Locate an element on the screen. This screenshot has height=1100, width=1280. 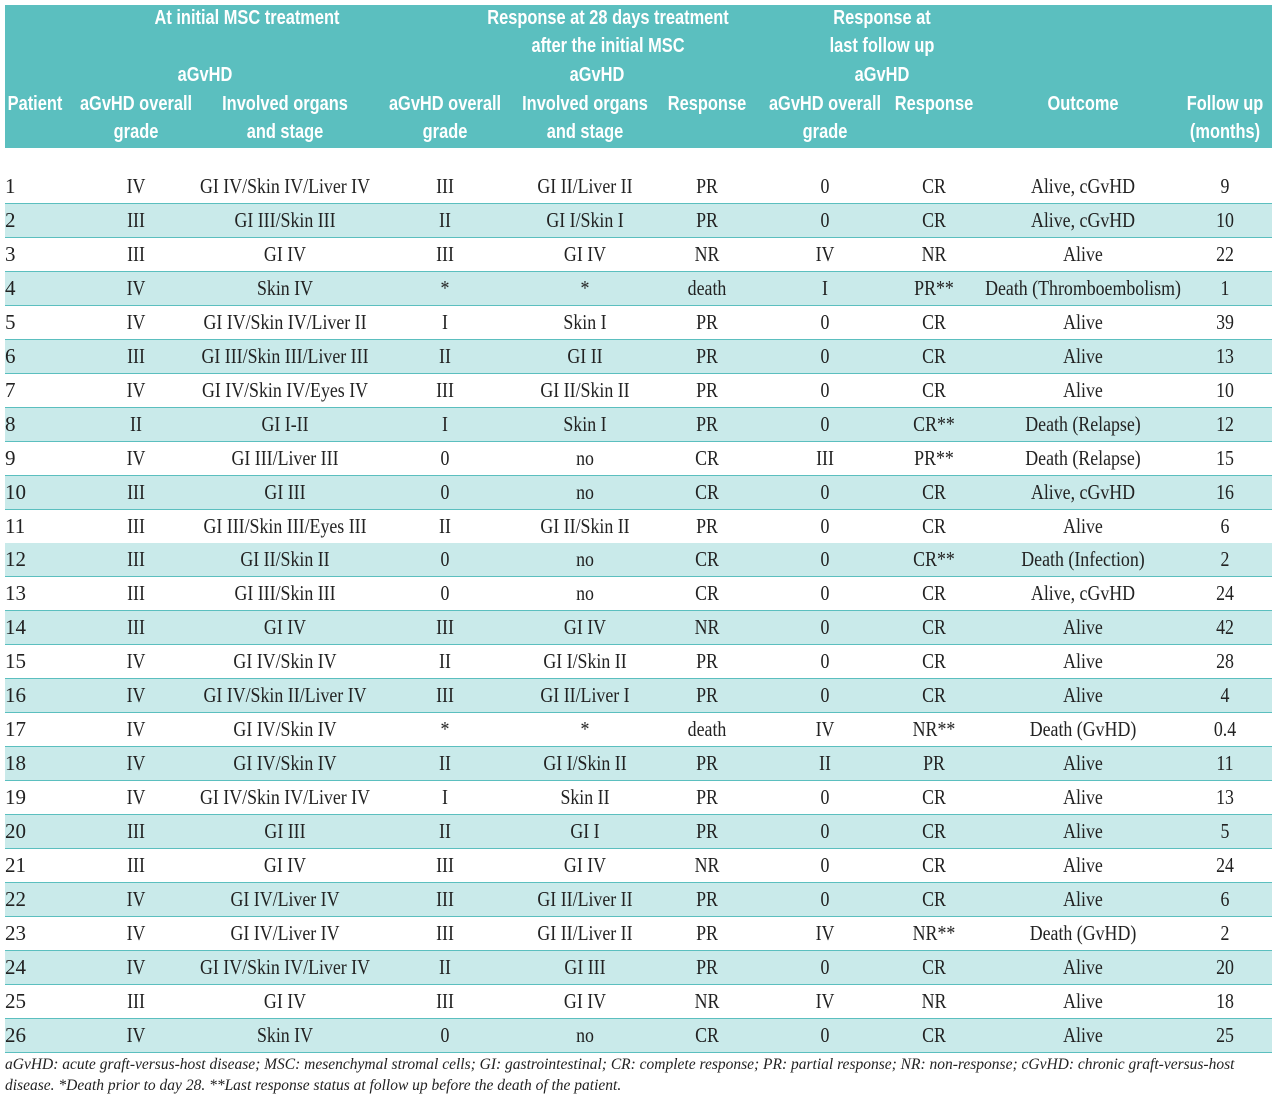
table-cell: 42 is located at coordinates (1225, 627).